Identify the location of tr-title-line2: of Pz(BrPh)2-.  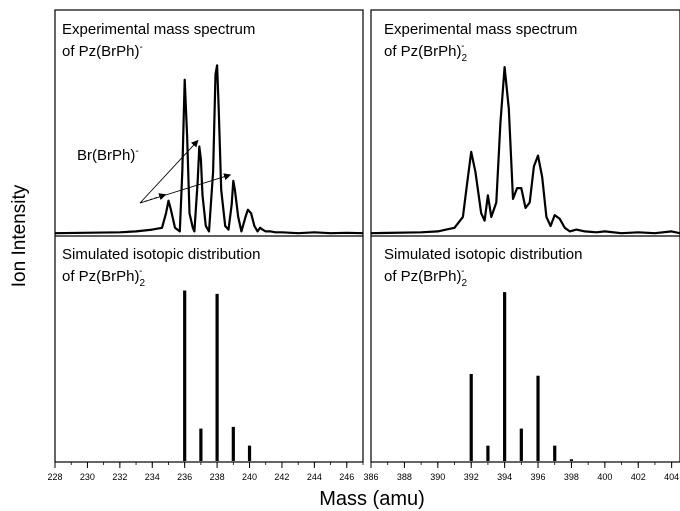
(426, 52).